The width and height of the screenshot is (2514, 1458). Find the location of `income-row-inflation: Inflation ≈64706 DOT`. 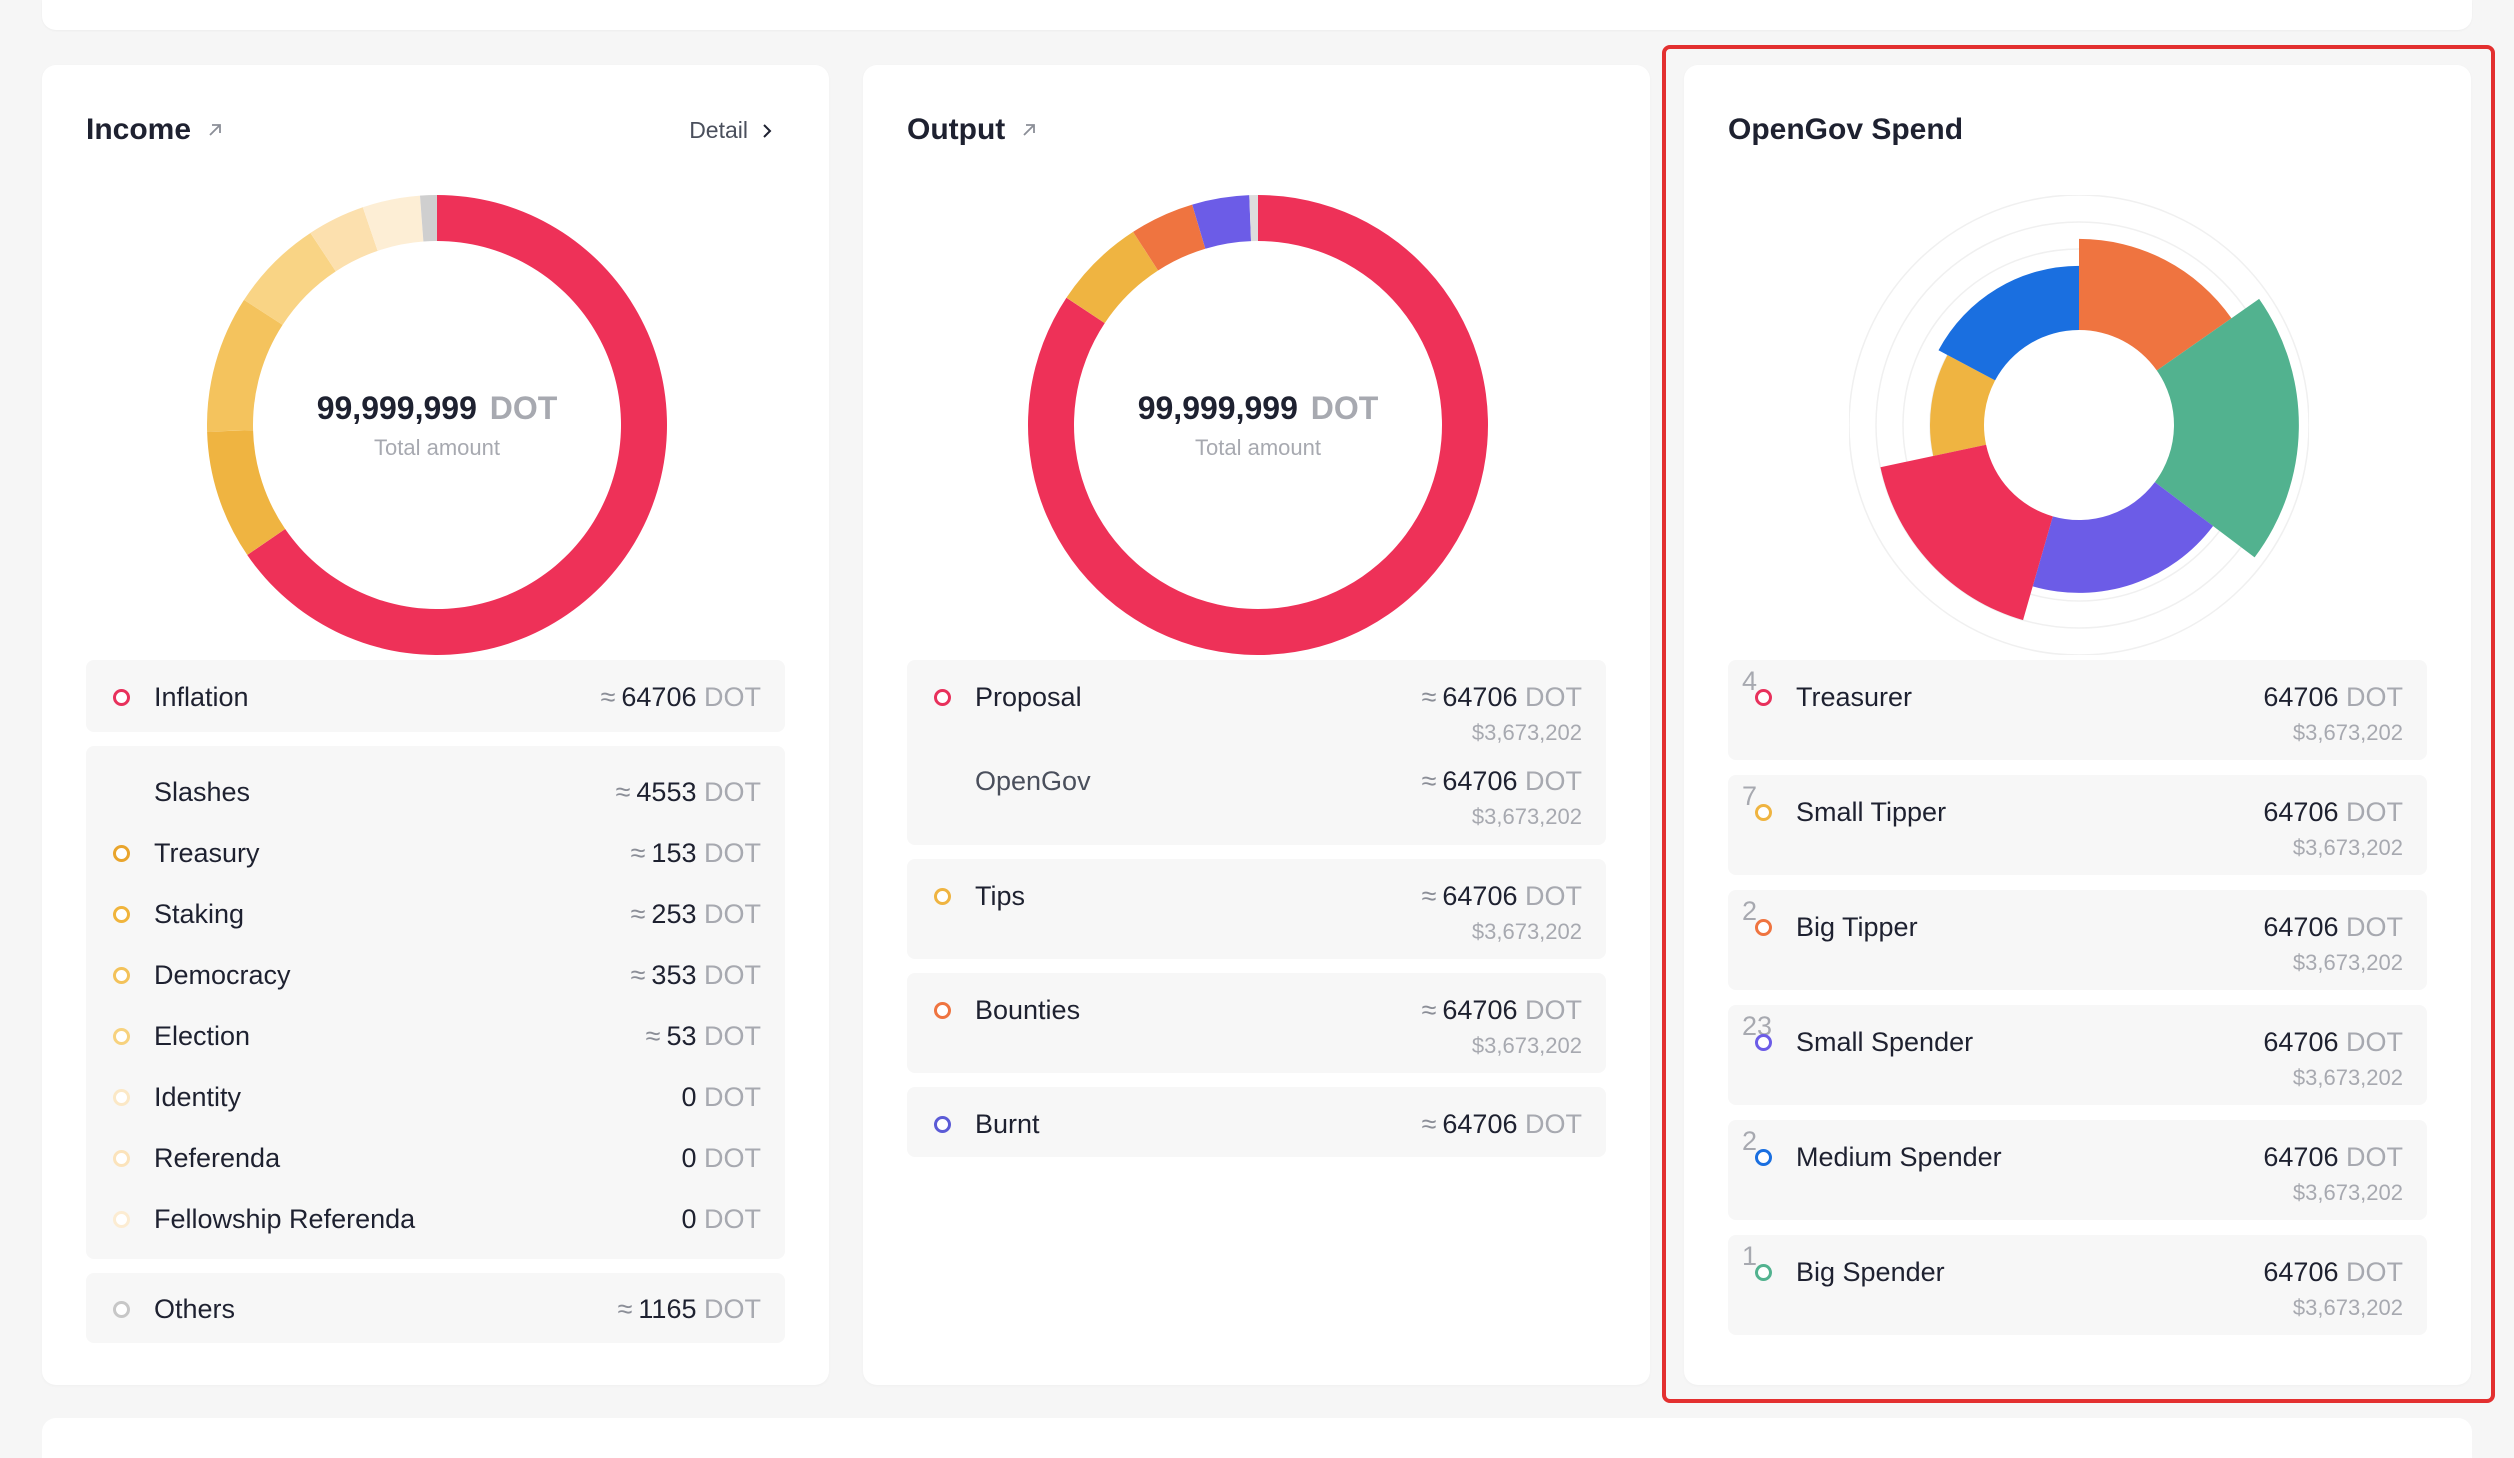

income-row-inflation: Inflation ≈64706 DOT is located at coordinates (435, 696).